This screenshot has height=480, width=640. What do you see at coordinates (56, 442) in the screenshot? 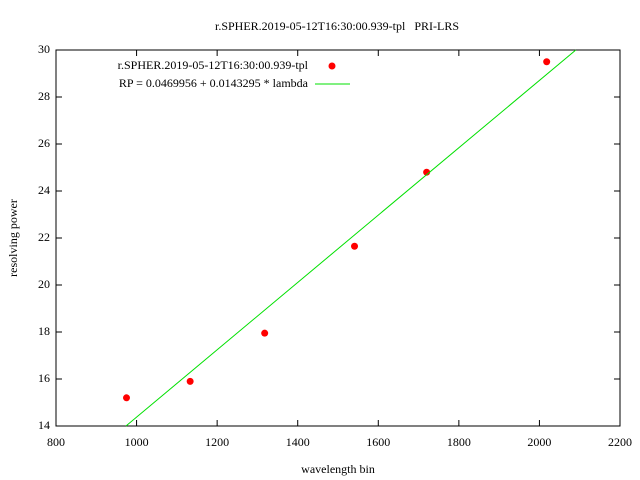
I see `x-tick-label: 800` at bounding box center [56, 442].